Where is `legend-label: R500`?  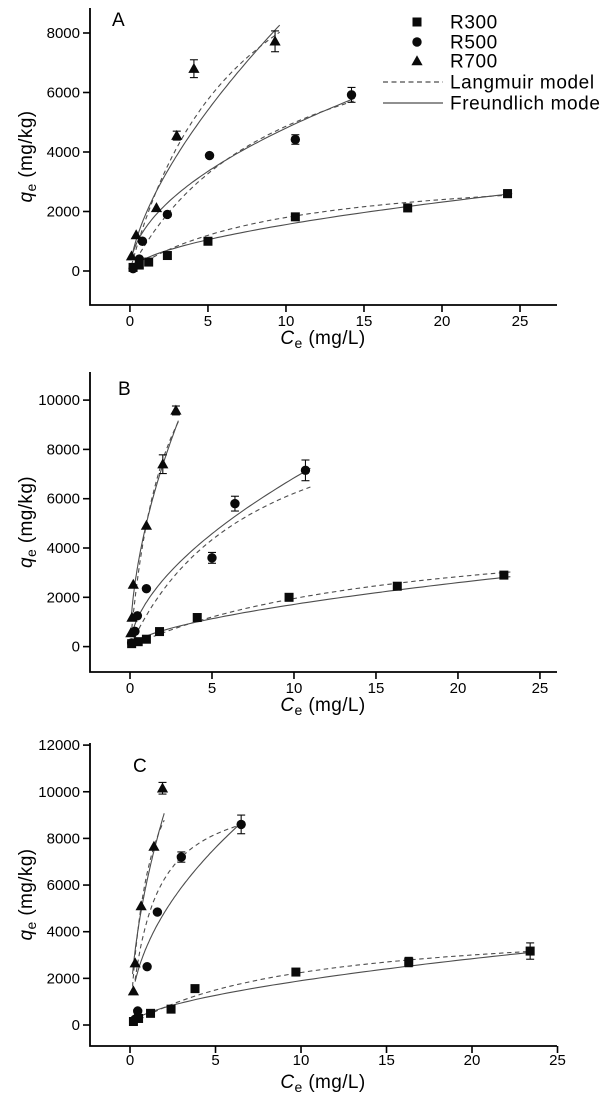 legend-label: R500 is located at coordinates (474, 43).